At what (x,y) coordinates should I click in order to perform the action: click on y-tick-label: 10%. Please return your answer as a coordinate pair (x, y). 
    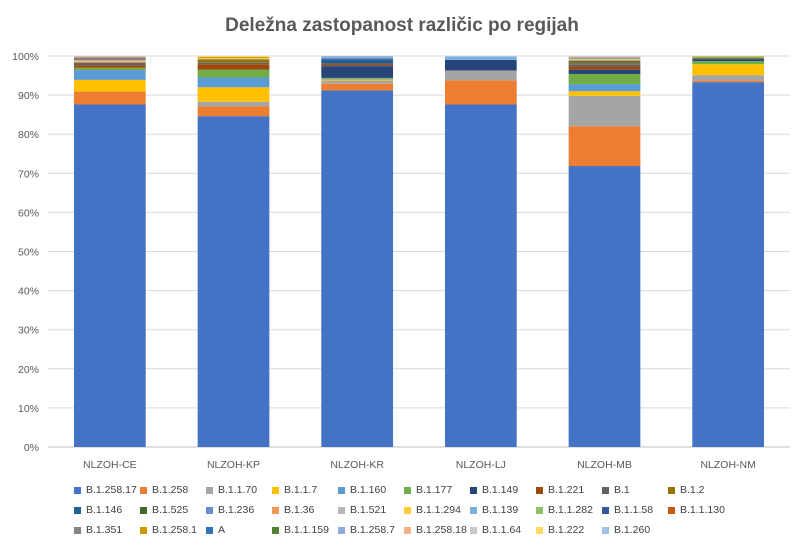
    Looking at the image, I should click on (28, 409).